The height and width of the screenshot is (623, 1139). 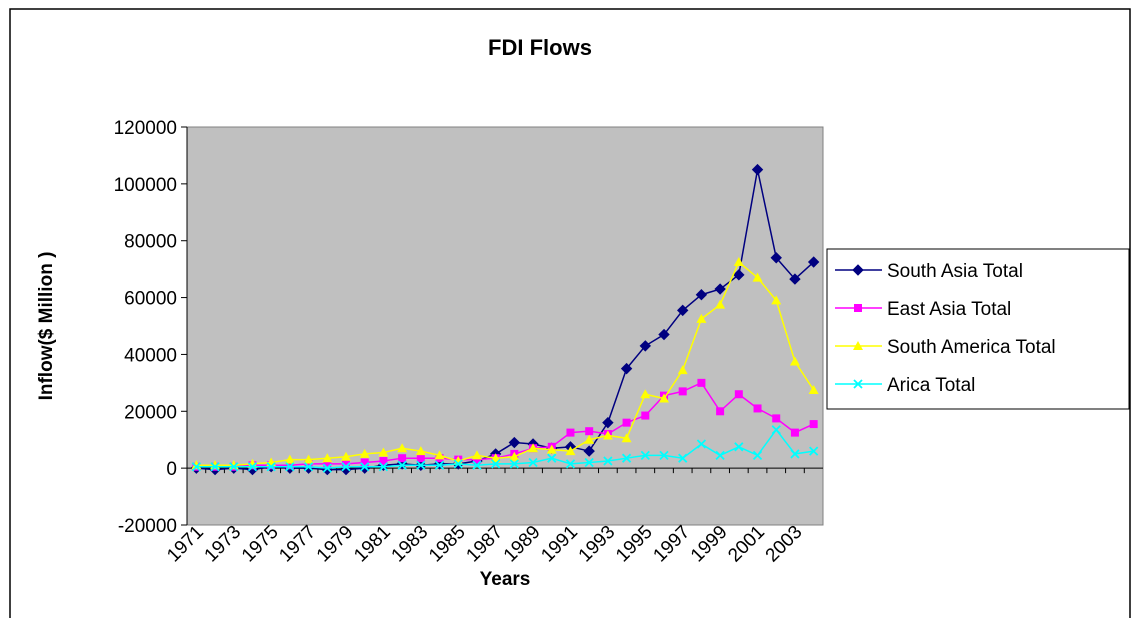 What do you see at coordinates (46, 326) in the screenshot?
I see `y-axis-label: Inflow($ Million )` at bounding box center [46, 326].